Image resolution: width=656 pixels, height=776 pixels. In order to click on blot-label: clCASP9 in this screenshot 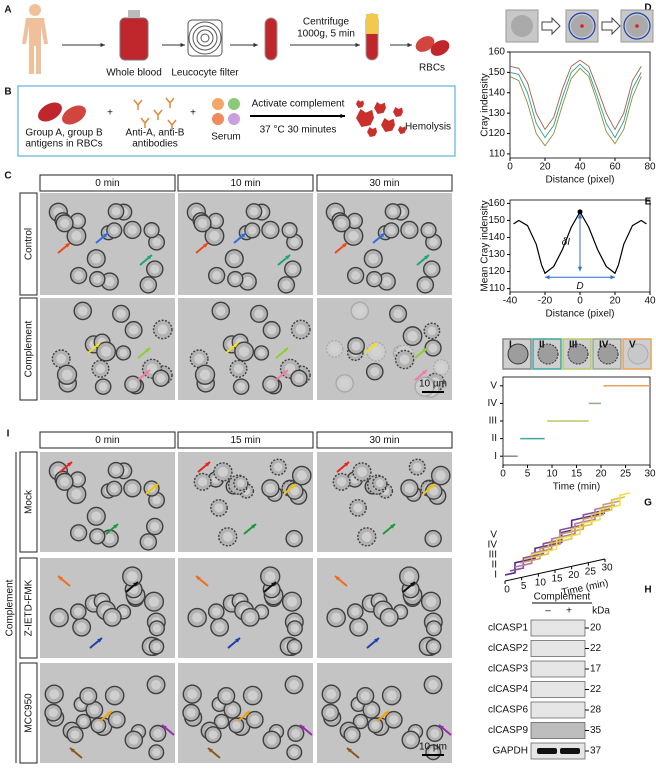, I will do `click(508, 730)`.